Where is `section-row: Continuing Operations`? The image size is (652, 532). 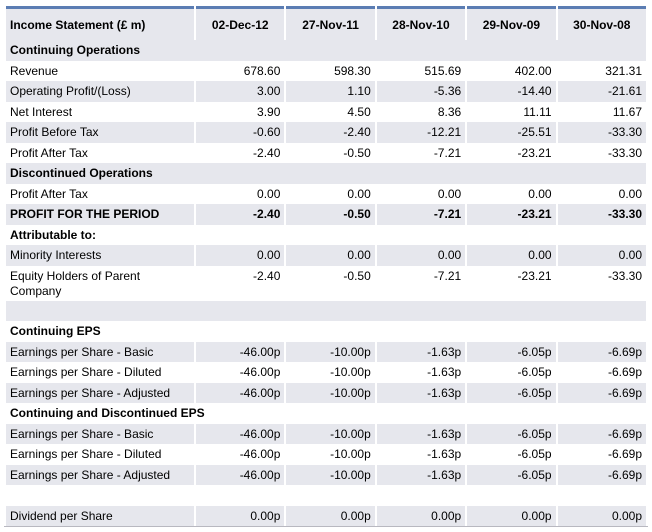
section-row: Continuing Operations is located at coordinates (326, 50).